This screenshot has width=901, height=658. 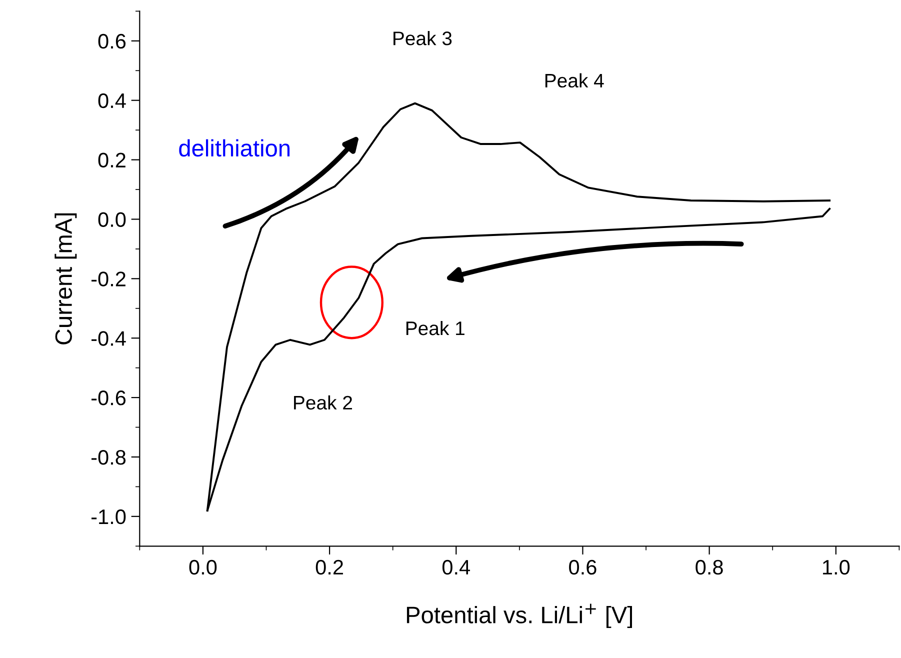 What do you see at coordinates (203, 567) in the screenshot?
I see `x-tick-label: 0.0` at bounding box center [203, 567].